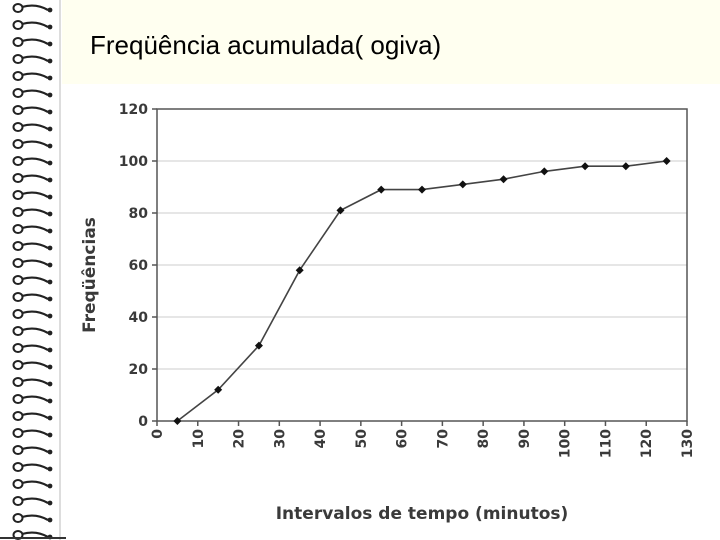 This screenshot has width=720, height=540. Describe the element at coordinates (139, 318) in the screenshot. I see `y-tick-label: 40` at that location.